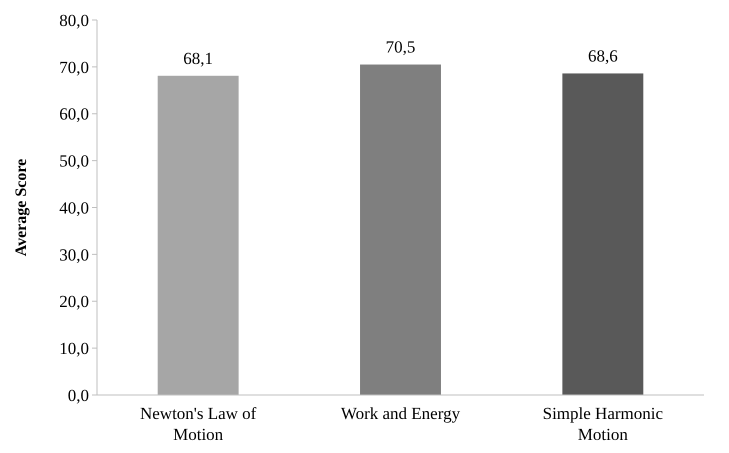 The image size is (729, 453). I want to click on y-tick-label: 80,0, so click(74, 20).